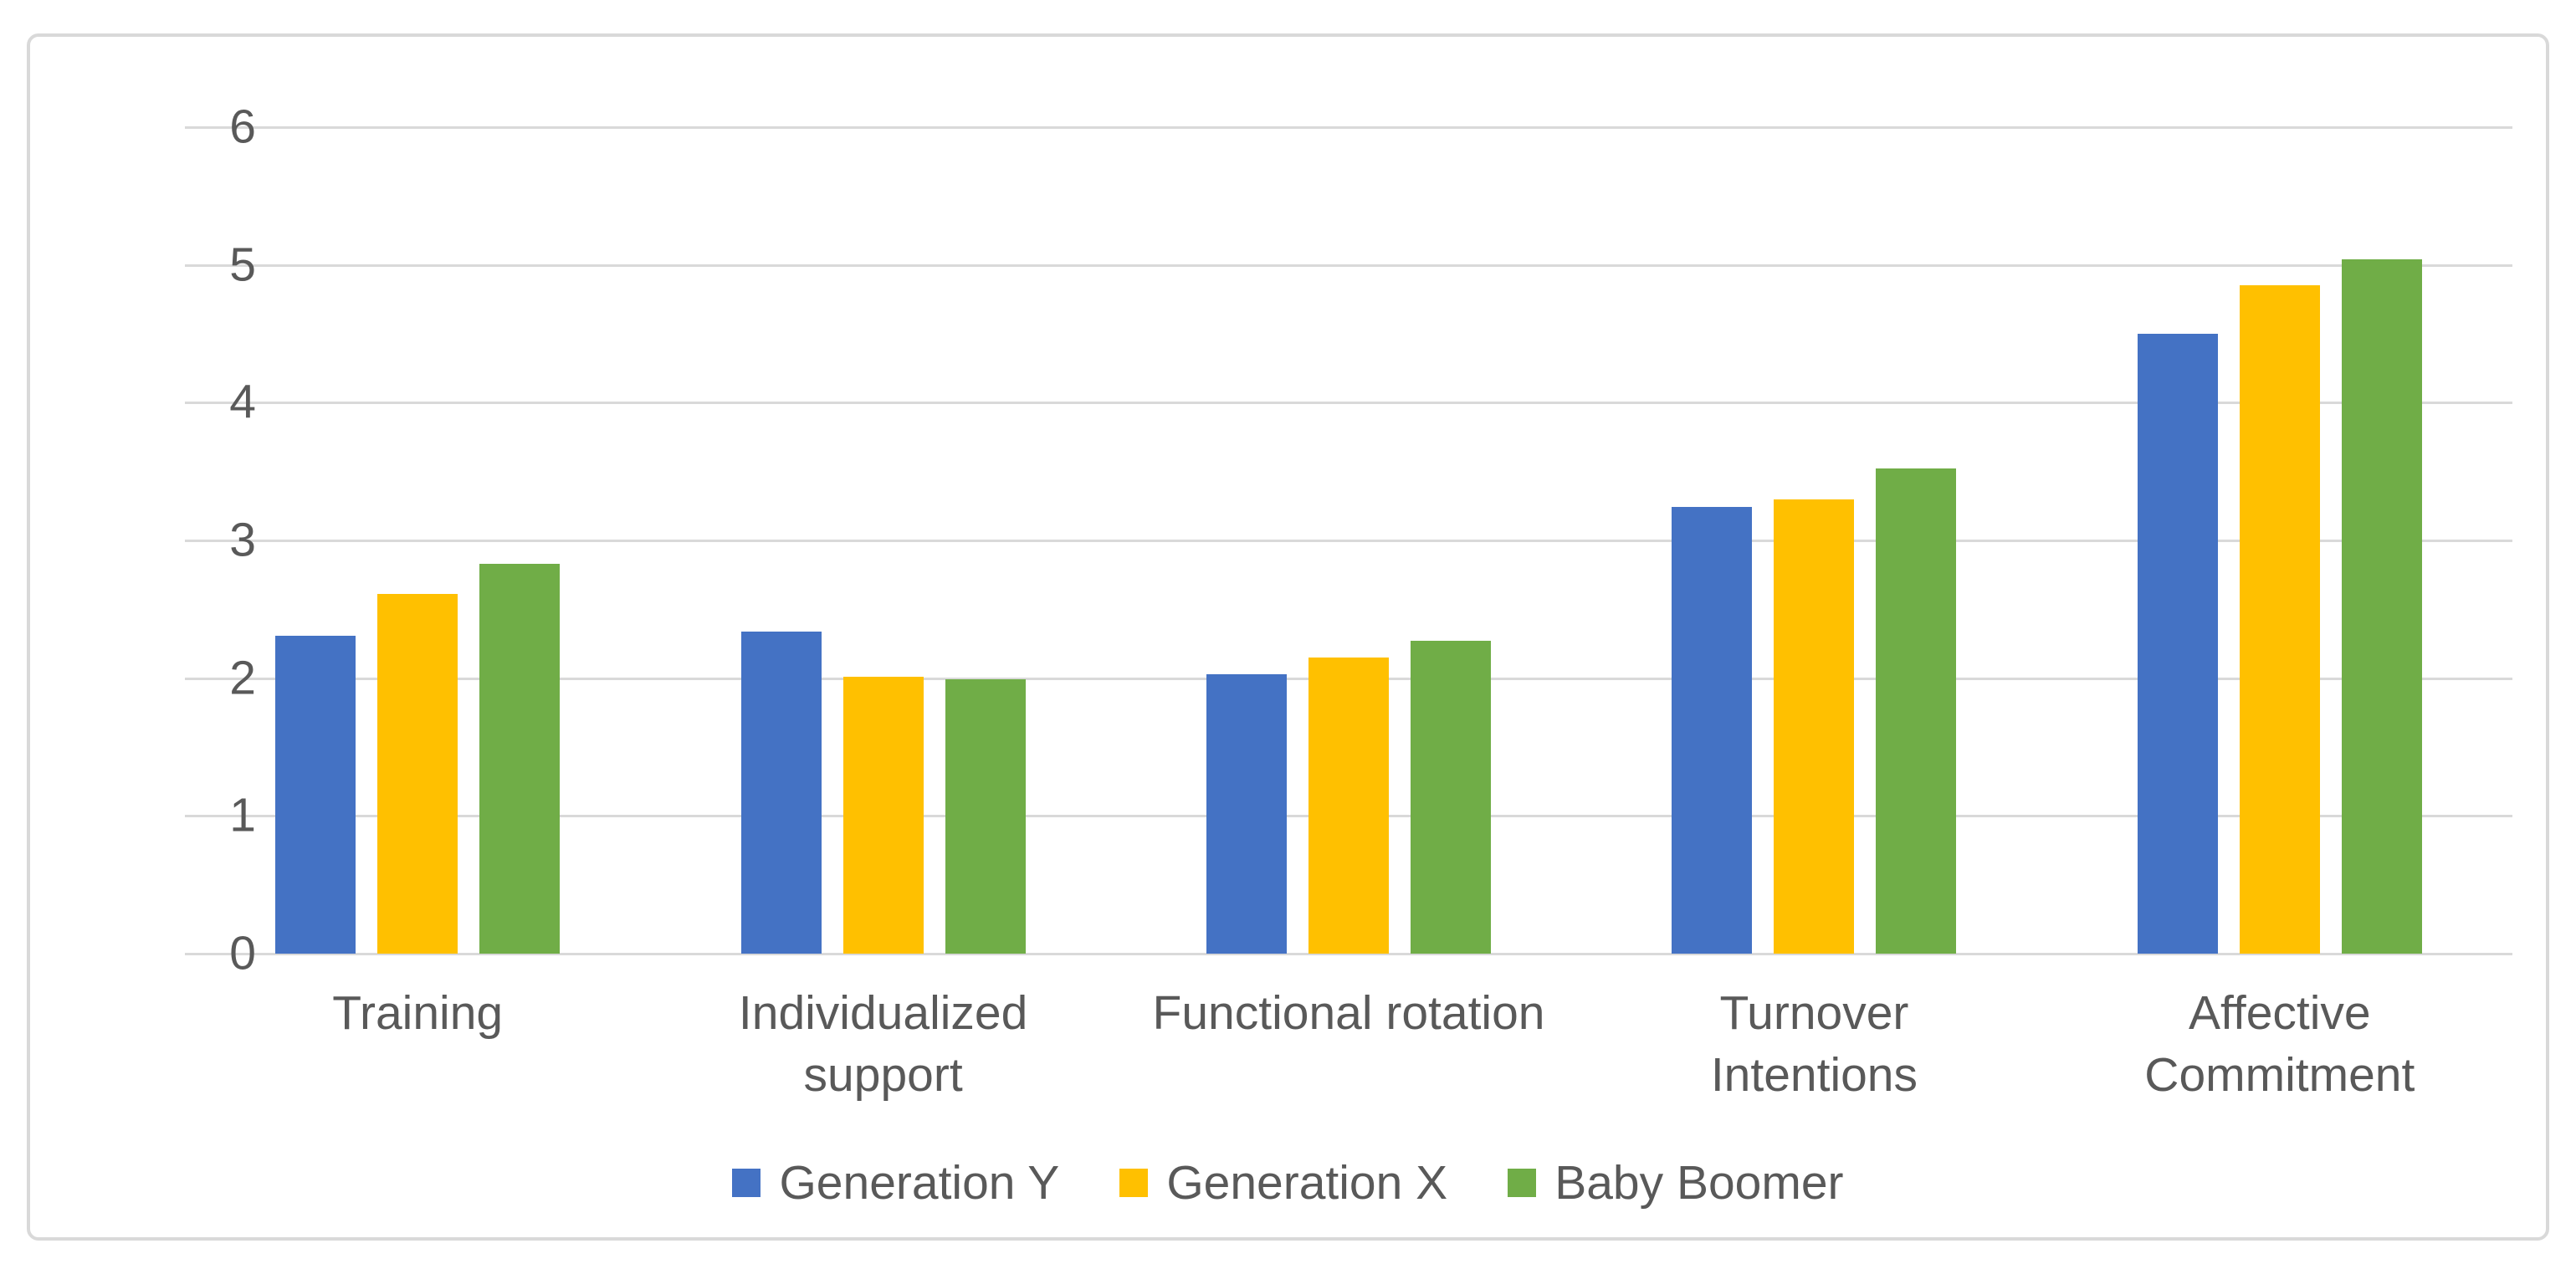 The height and width of the screenshot is (1264, 2576). I want to click on category-label-individualized-support: Individualized support, so click(883, 1044).